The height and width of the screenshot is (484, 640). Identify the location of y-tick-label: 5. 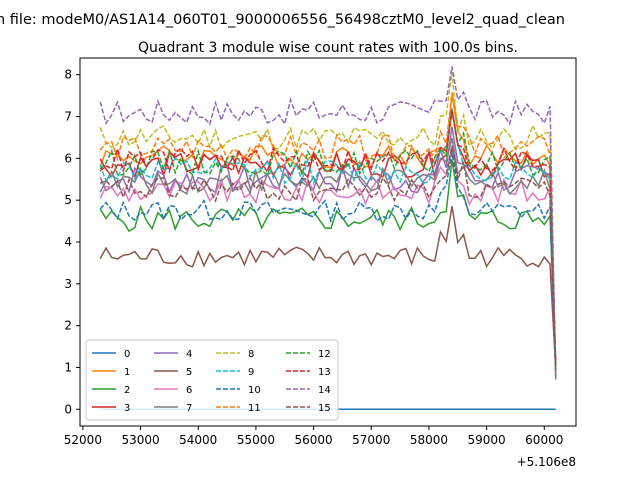
(68, 200).